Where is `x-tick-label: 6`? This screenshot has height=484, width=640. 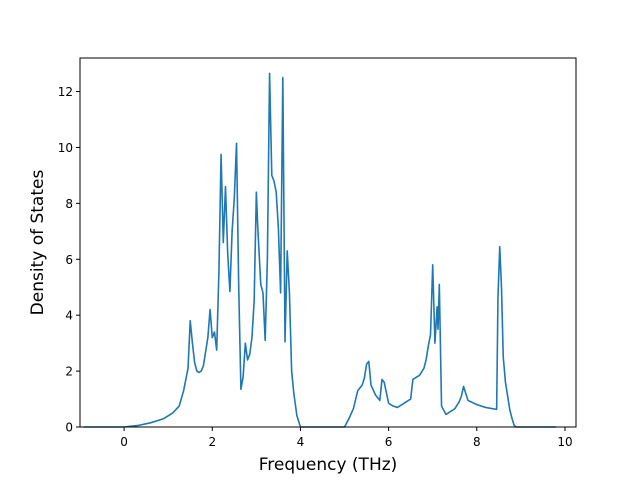
x-tick-label: 6 is located at coordinates (389, 442).